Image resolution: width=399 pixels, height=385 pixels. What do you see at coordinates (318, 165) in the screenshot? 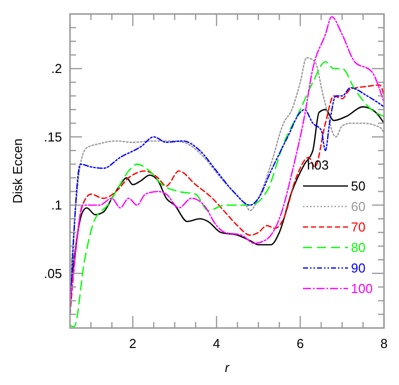
I see `legend-title: h03` at bounding box center [318, 165].